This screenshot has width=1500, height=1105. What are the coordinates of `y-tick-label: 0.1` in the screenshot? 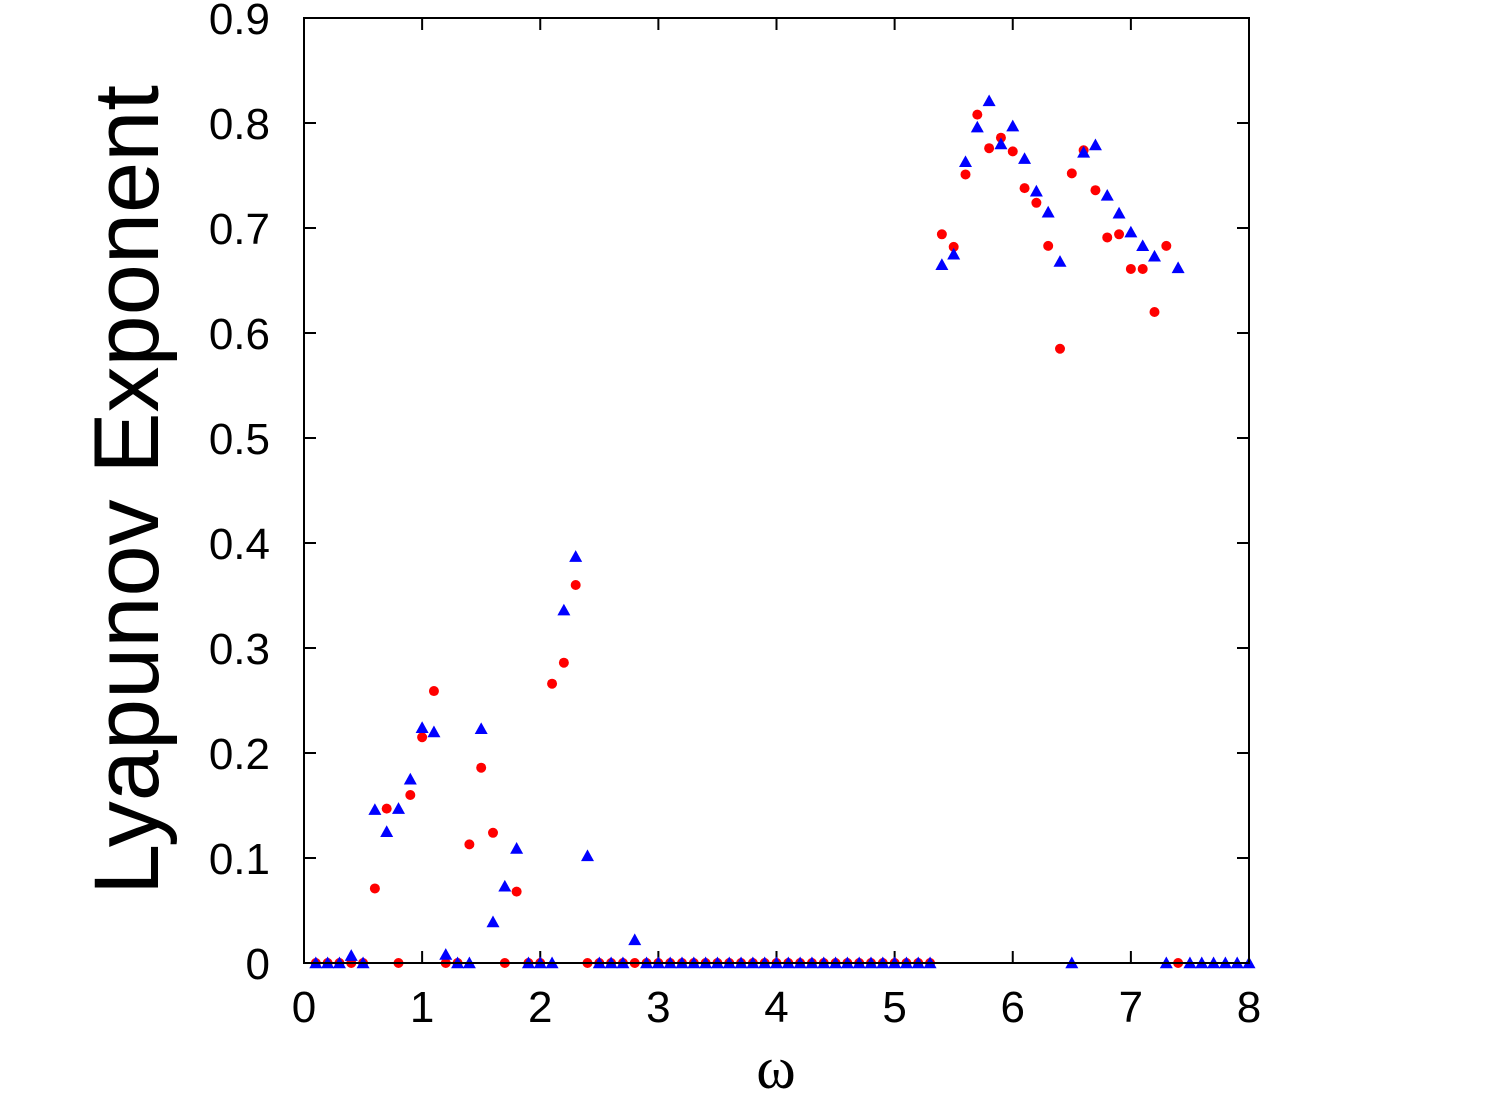 It's located at (239, 859).